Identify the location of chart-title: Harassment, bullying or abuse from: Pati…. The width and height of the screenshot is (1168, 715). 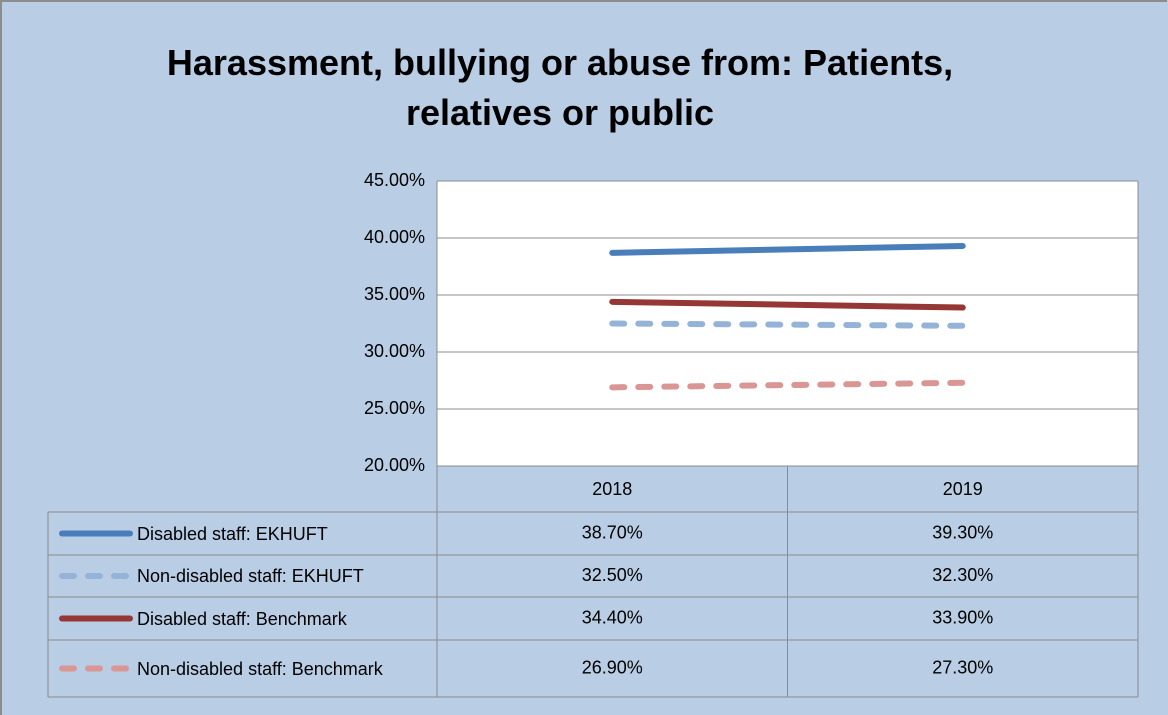
(560, 87).